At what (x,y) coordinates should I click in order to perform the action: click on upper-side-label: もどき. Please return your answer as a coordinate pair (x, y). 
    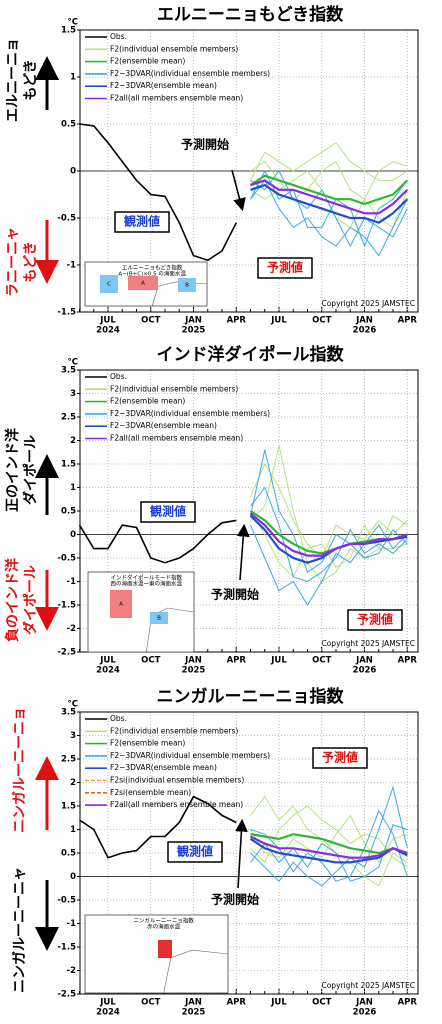
    Looking at the image, I should click on (31, 79).